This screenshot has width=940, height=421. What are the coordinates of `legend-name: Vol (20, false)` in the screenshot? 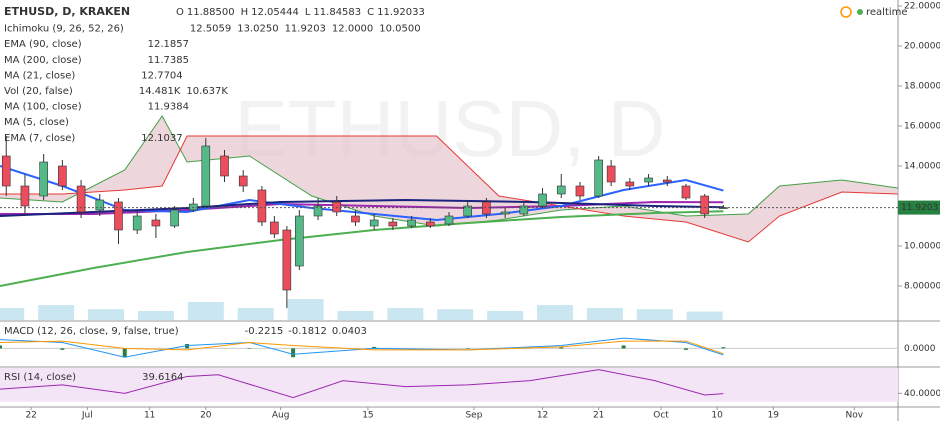 It's located at (38, 91).